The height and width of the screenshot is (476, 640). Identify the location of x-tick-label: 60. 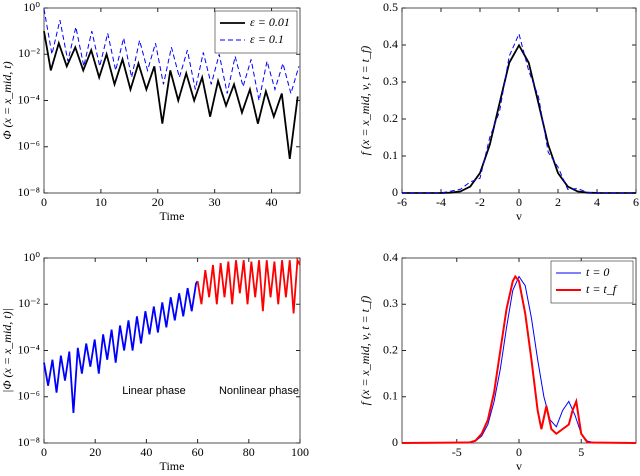
(198, 452).